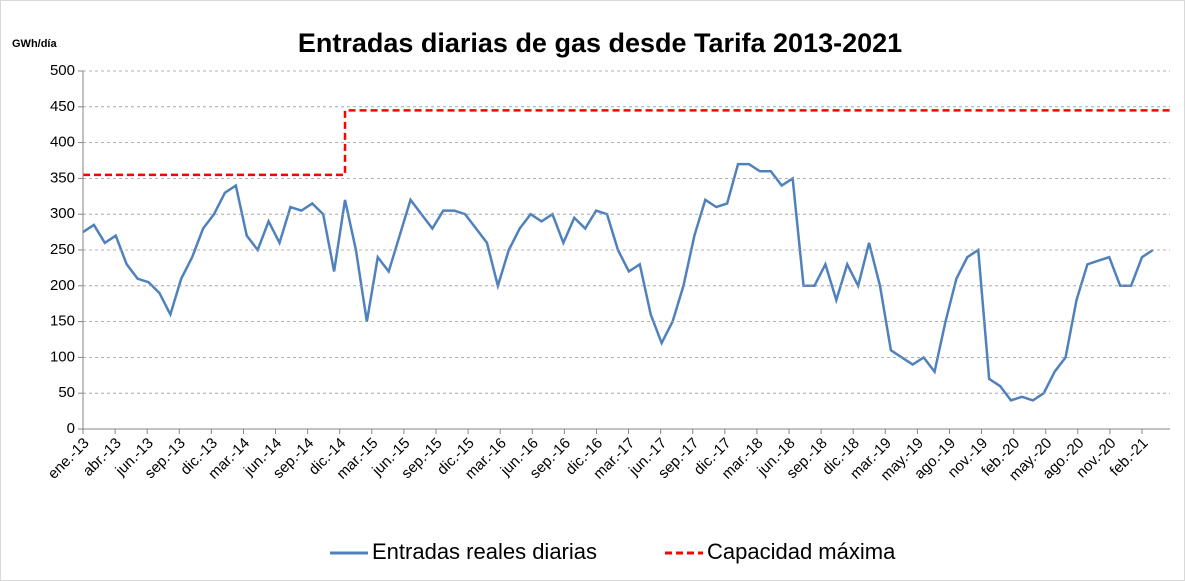  Describe the element at coordinates (71, 428) in the screenshot. I see `y-tick-label: 0` at that location.